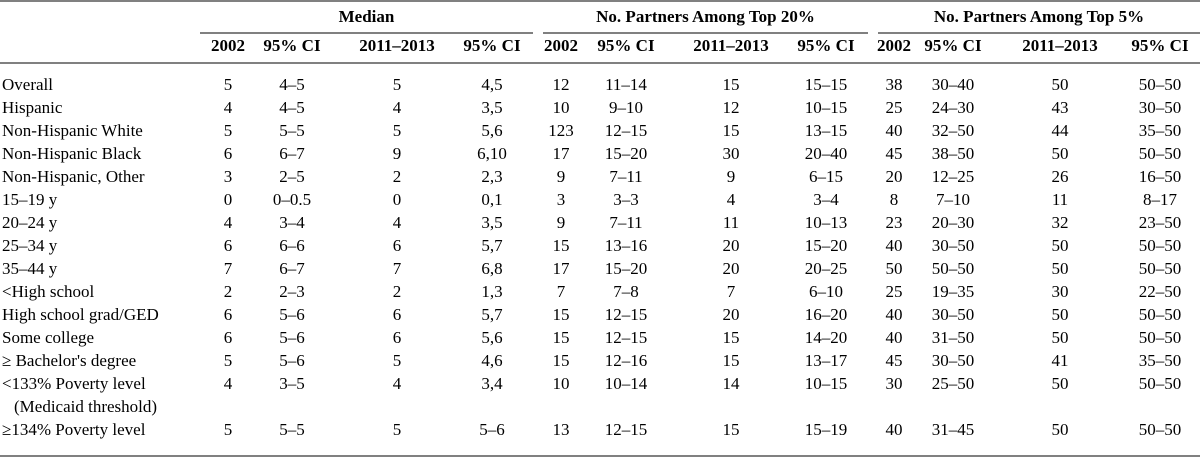 The image size is (1200, 458). What do you see at coordinates (30, 222) in the screenshot?
I see `row-label: 20–24 y` at bounding box center [30, 222].